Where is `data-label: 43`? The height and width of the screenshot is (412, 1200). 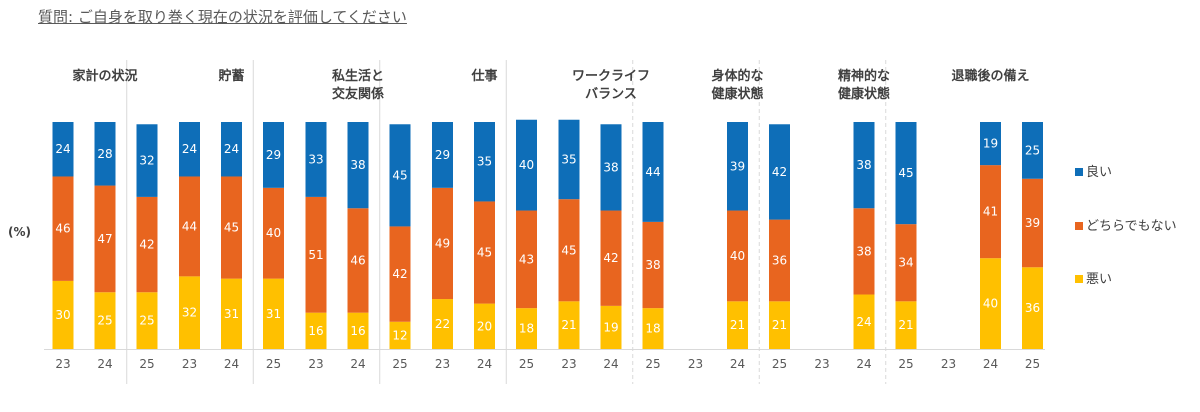 data-label: 43 is located at coordinates (526, 259).